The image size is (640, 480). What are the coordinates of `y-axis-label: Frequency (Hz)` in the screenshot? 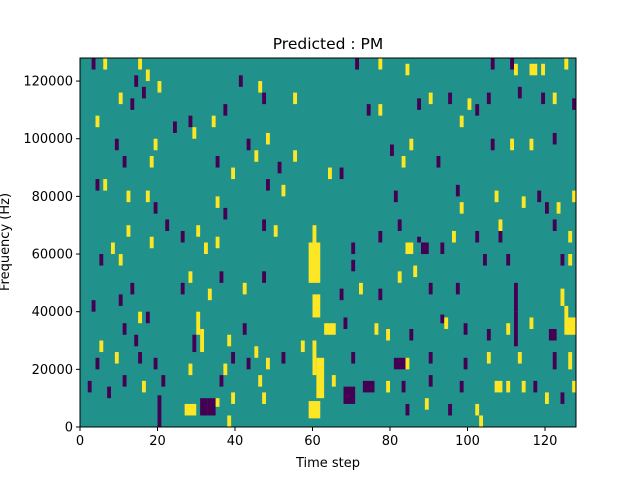 It's located at (6, 242).